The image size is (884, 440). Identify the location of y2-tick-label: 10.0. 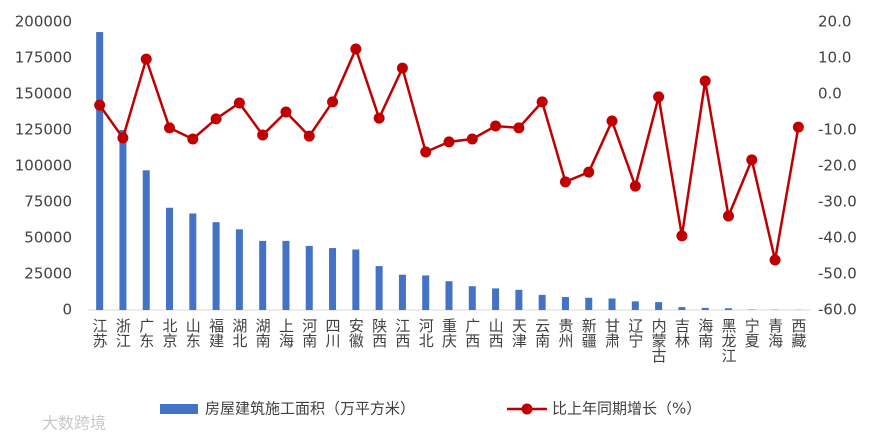
(834, 58).